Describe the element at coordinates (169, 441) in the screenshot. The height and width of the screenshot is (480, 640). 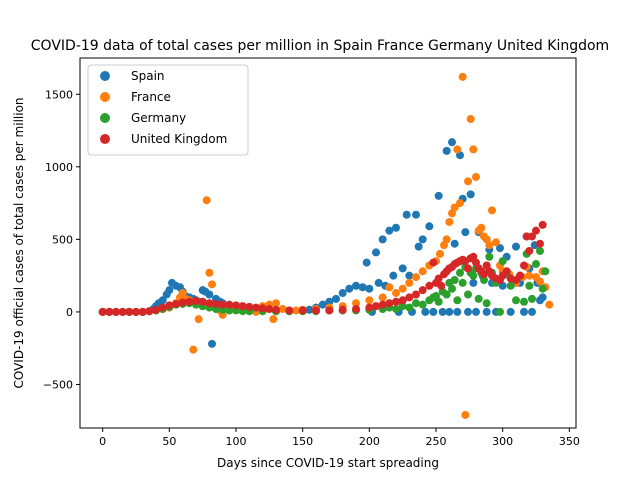
I see `x-tick-label: 50` at that location.